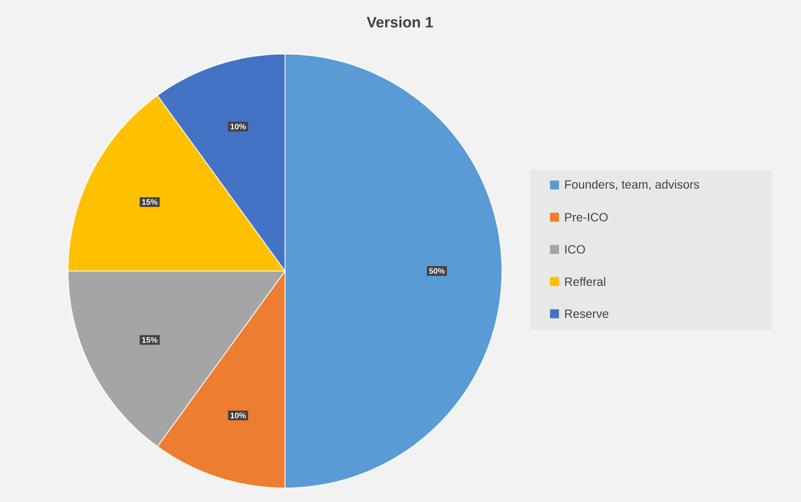 The height and width of the screenshot is (502, 801). What do you see at coordinates (575, 249) in the screenshot?
I see `legend-label: ICO` at bounding box center [575, 249].